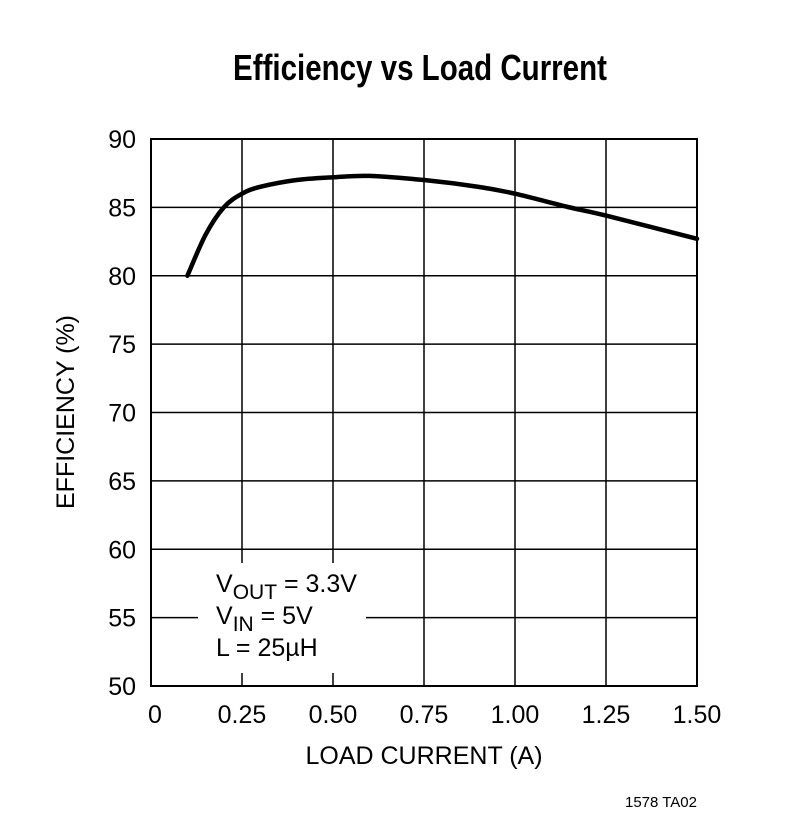  Describe the element at coordinates (286, 587) in the screenshot. I see `annotation-line: VOUT = 3.3V` at that location.